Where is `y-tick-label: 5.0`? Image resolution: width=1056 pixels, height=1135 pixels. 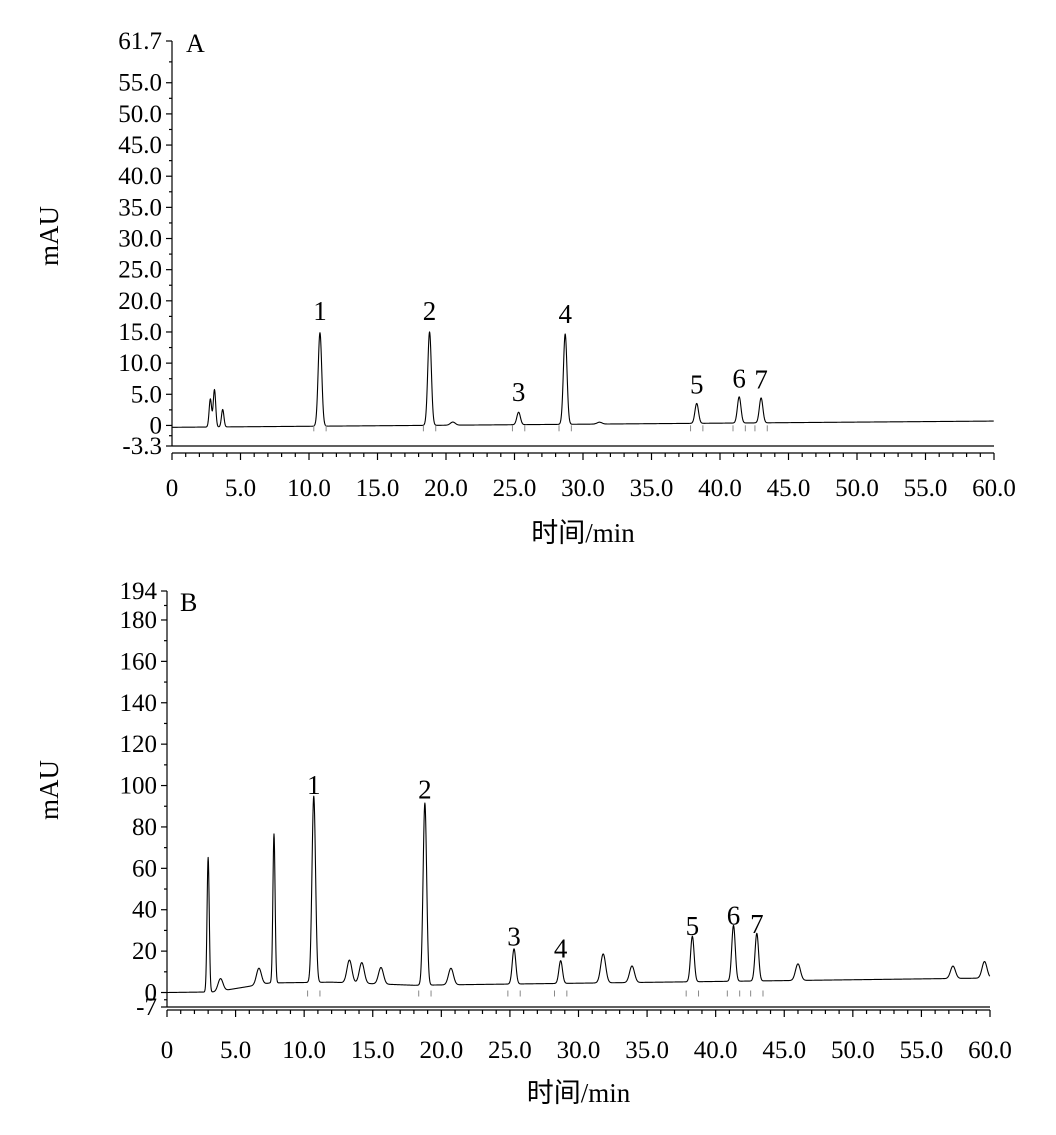 y-tick-label: 5.0 is located at coordinates (146, 394).